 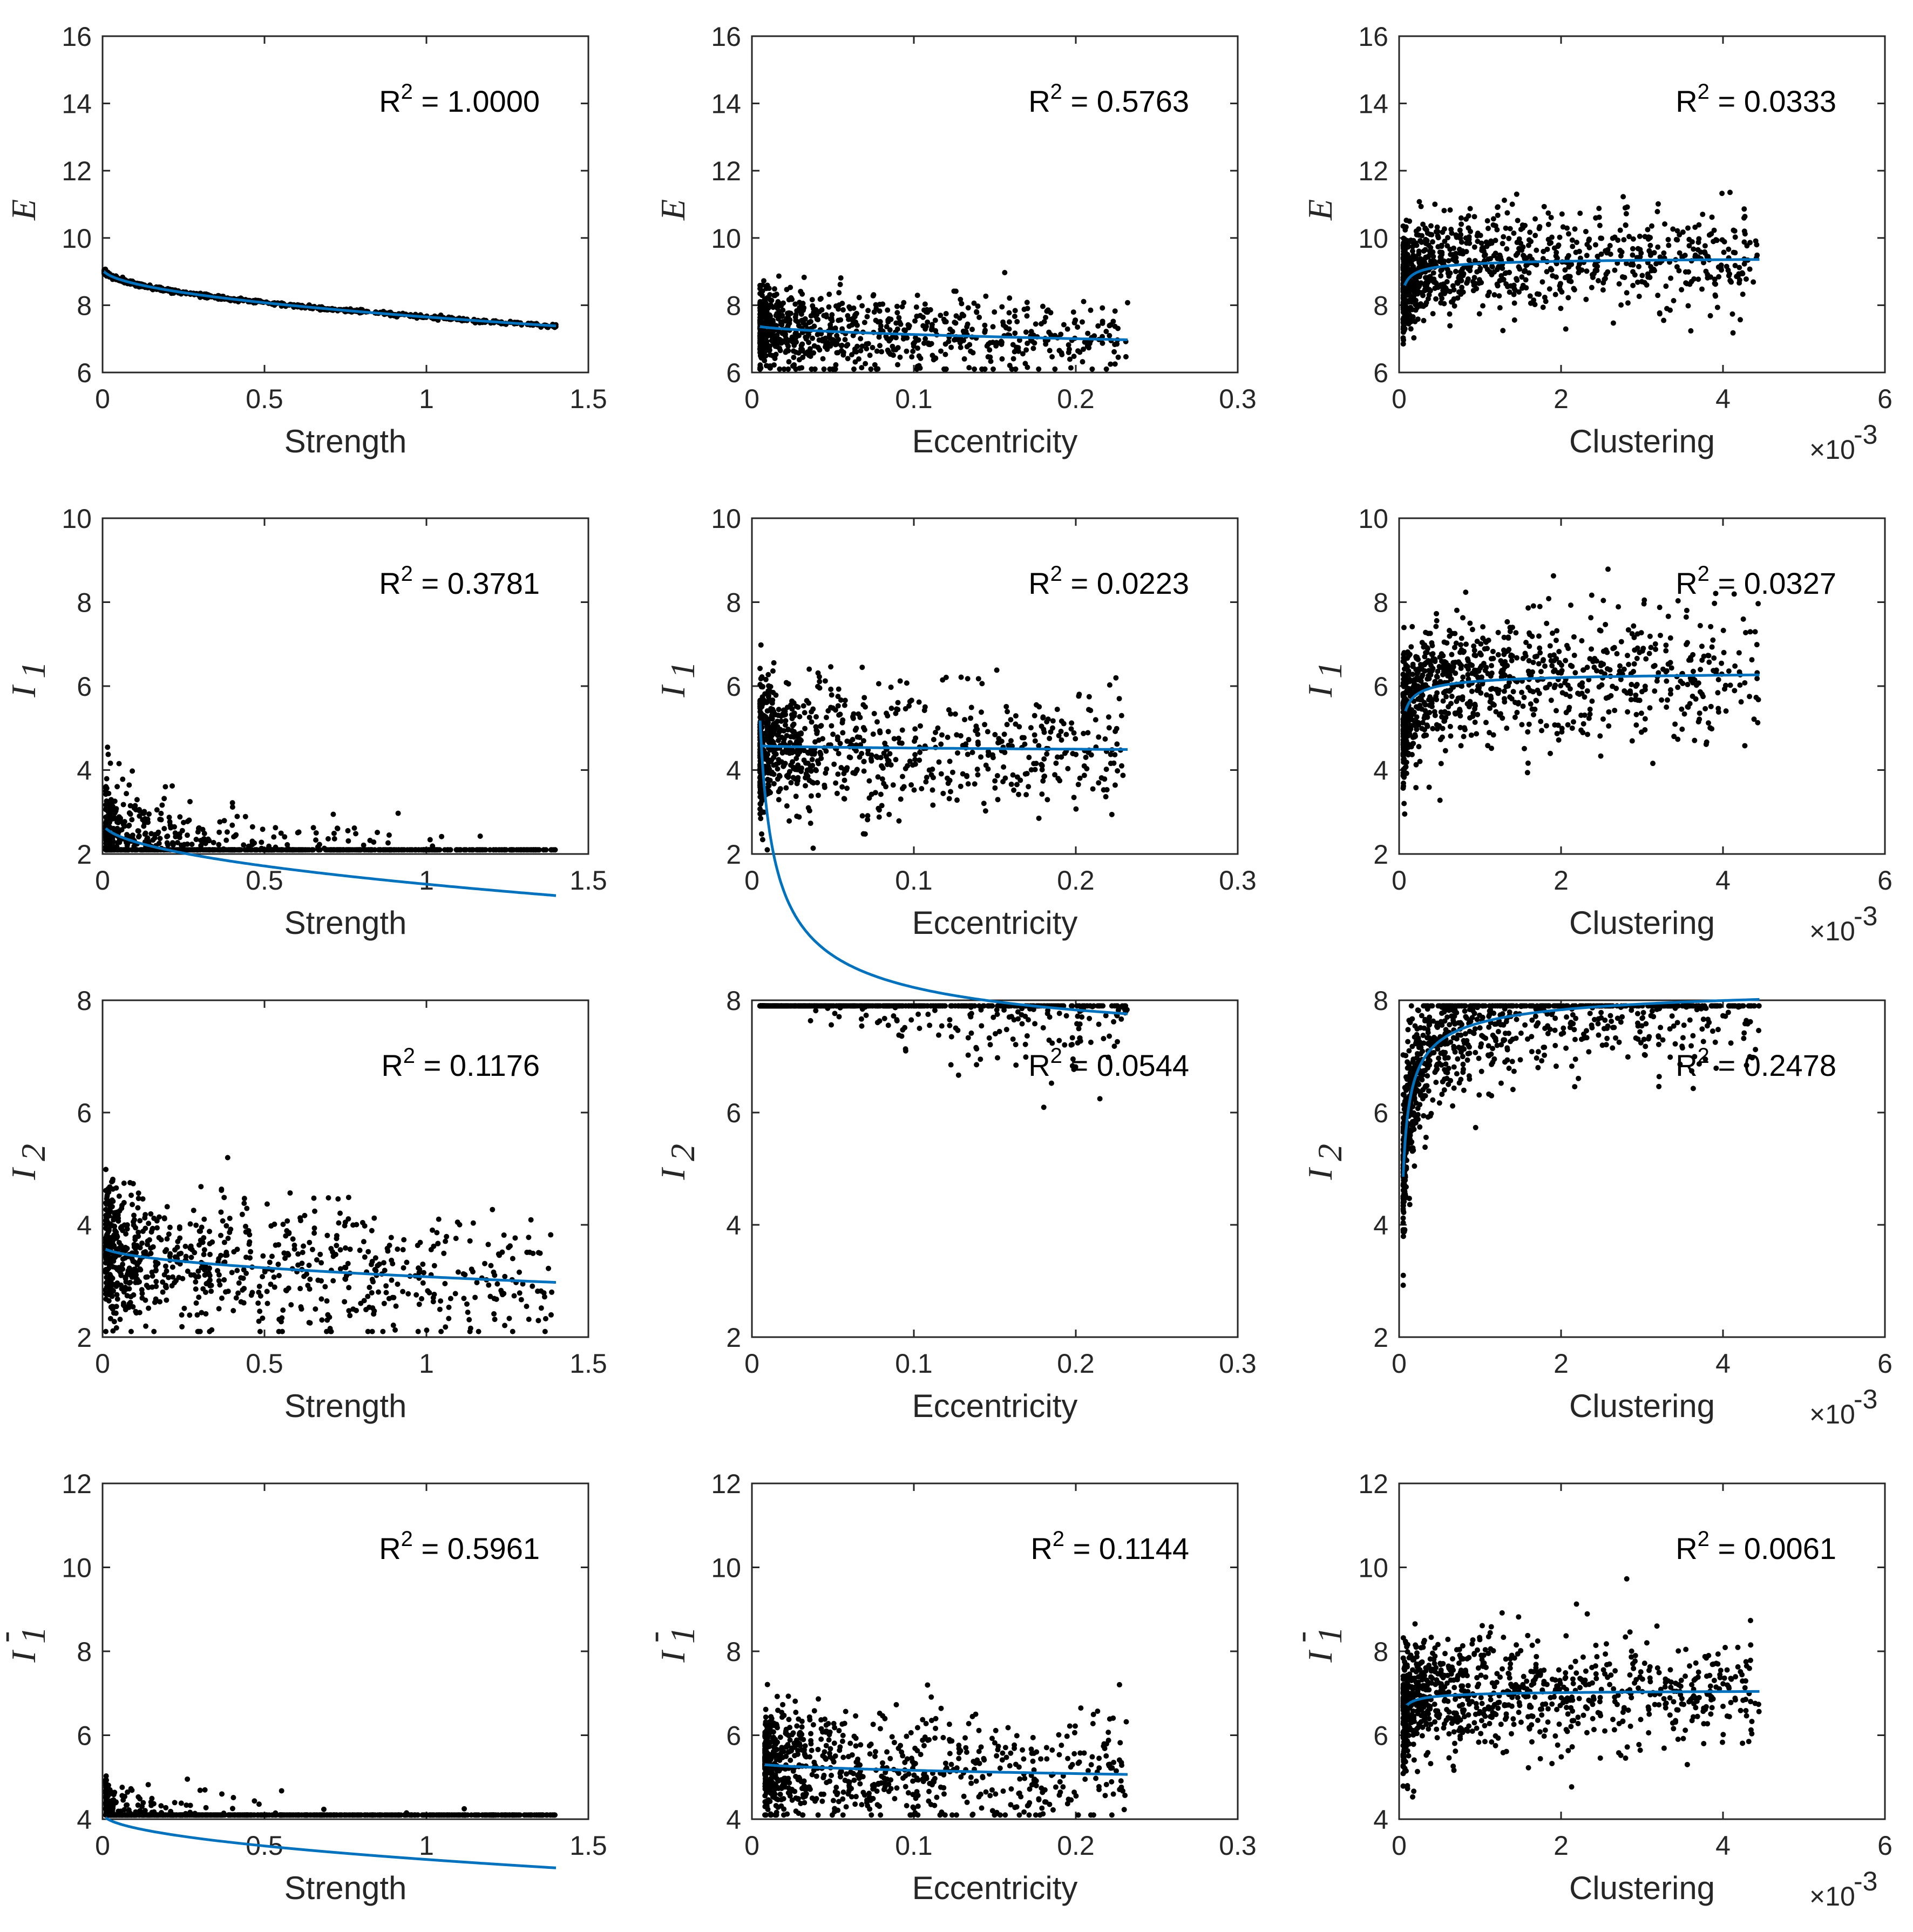 What do you see at coordinates (23, 691) in the screenshot?
I see `y-axis-label: I` at bounding box center [23, 691].